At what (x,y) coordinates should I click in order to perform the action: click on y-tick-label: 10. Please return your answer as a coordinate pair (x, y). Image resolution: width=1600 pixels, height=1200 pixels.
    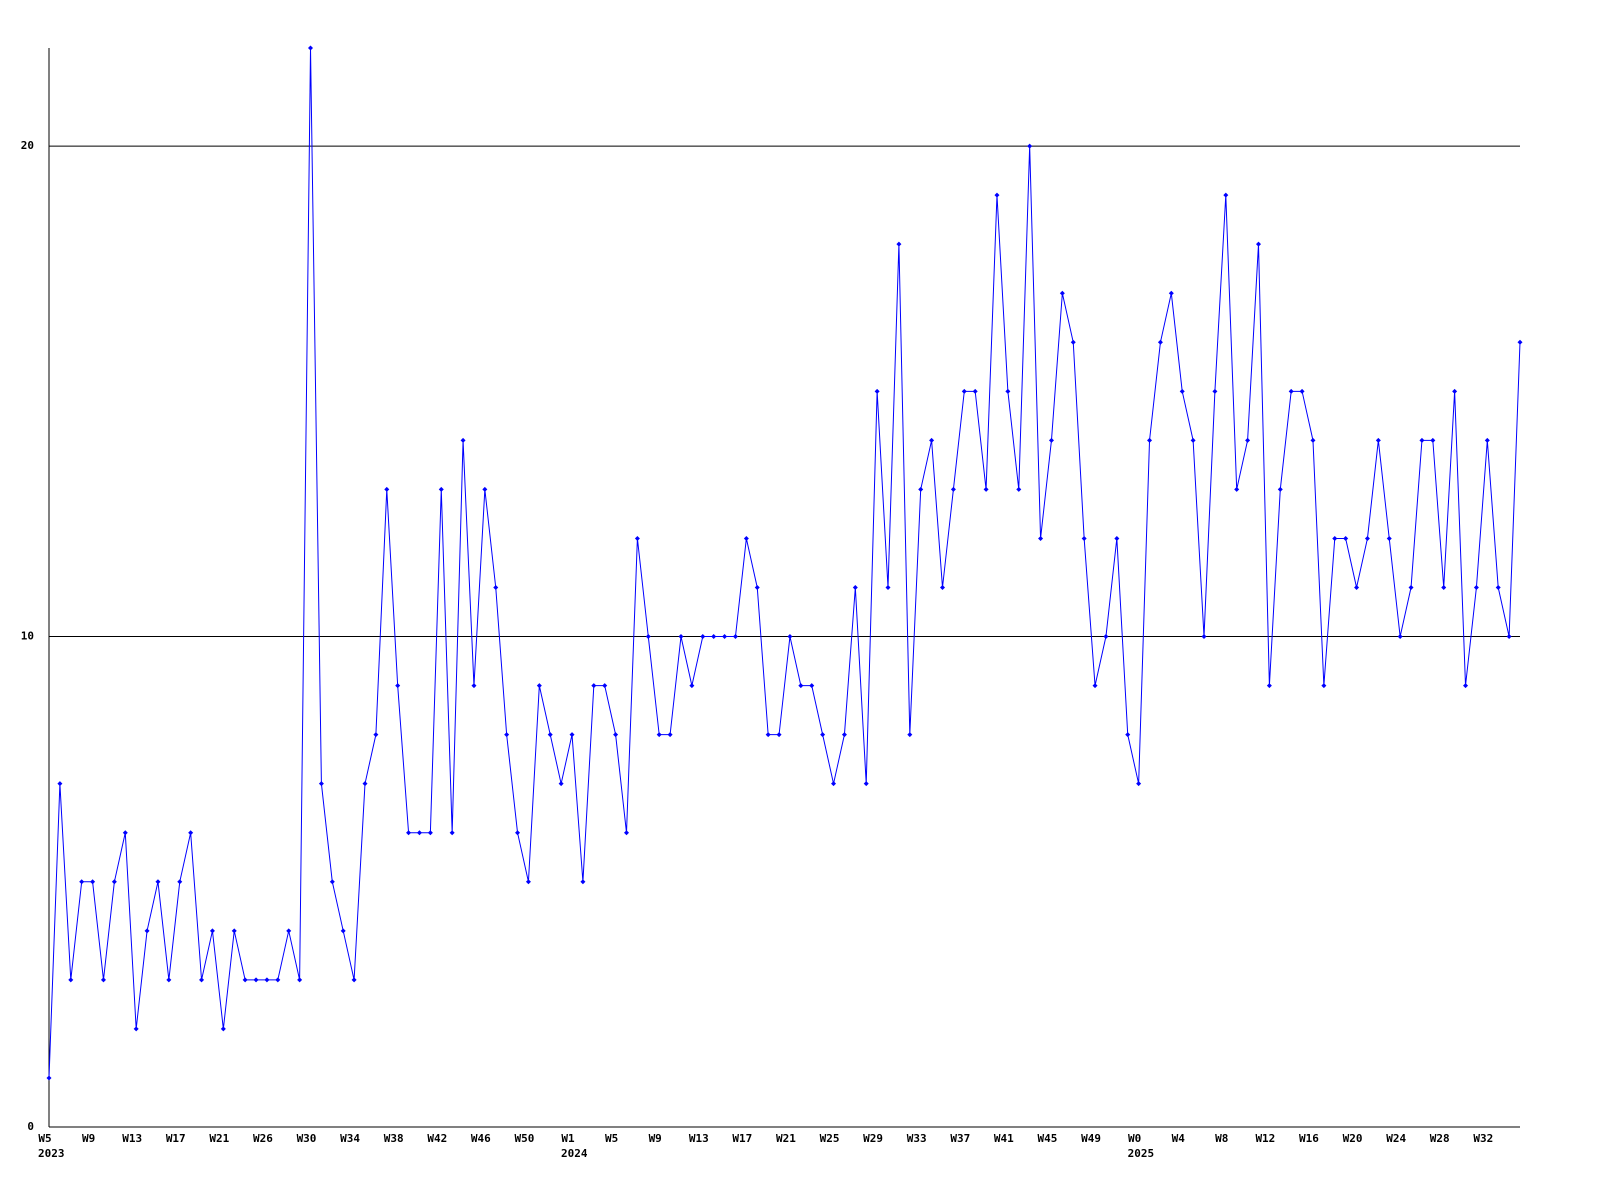
    Looking at the image, I should click on (27, 636).